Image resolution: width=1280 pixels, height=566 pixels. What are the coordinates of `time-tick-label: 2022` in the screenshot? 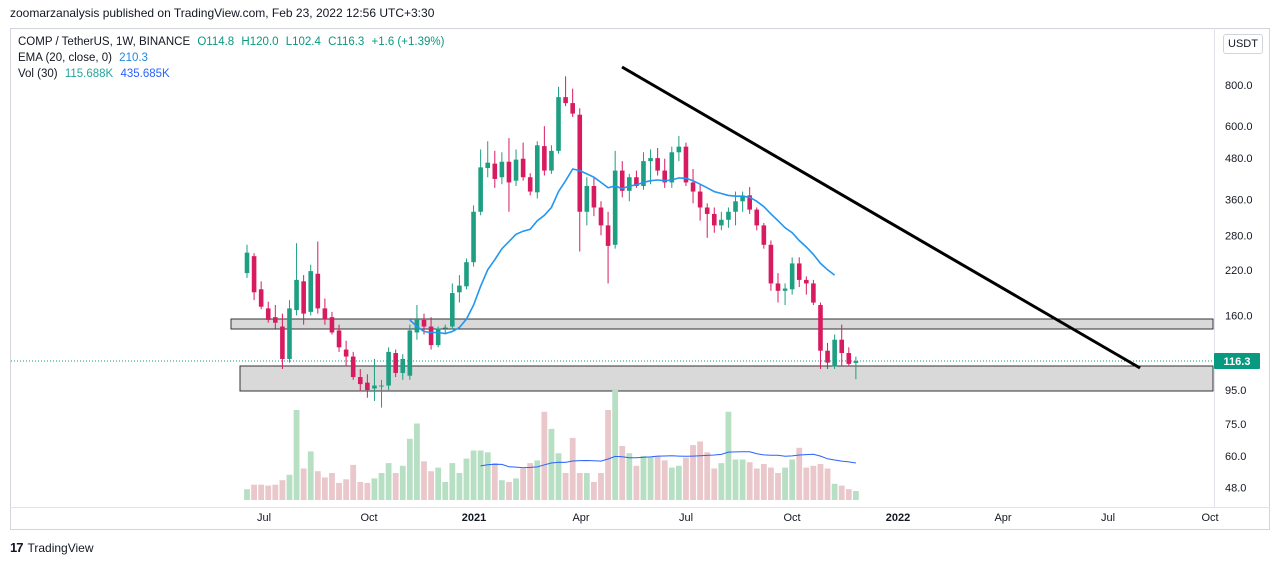 It's located at (898, 518).